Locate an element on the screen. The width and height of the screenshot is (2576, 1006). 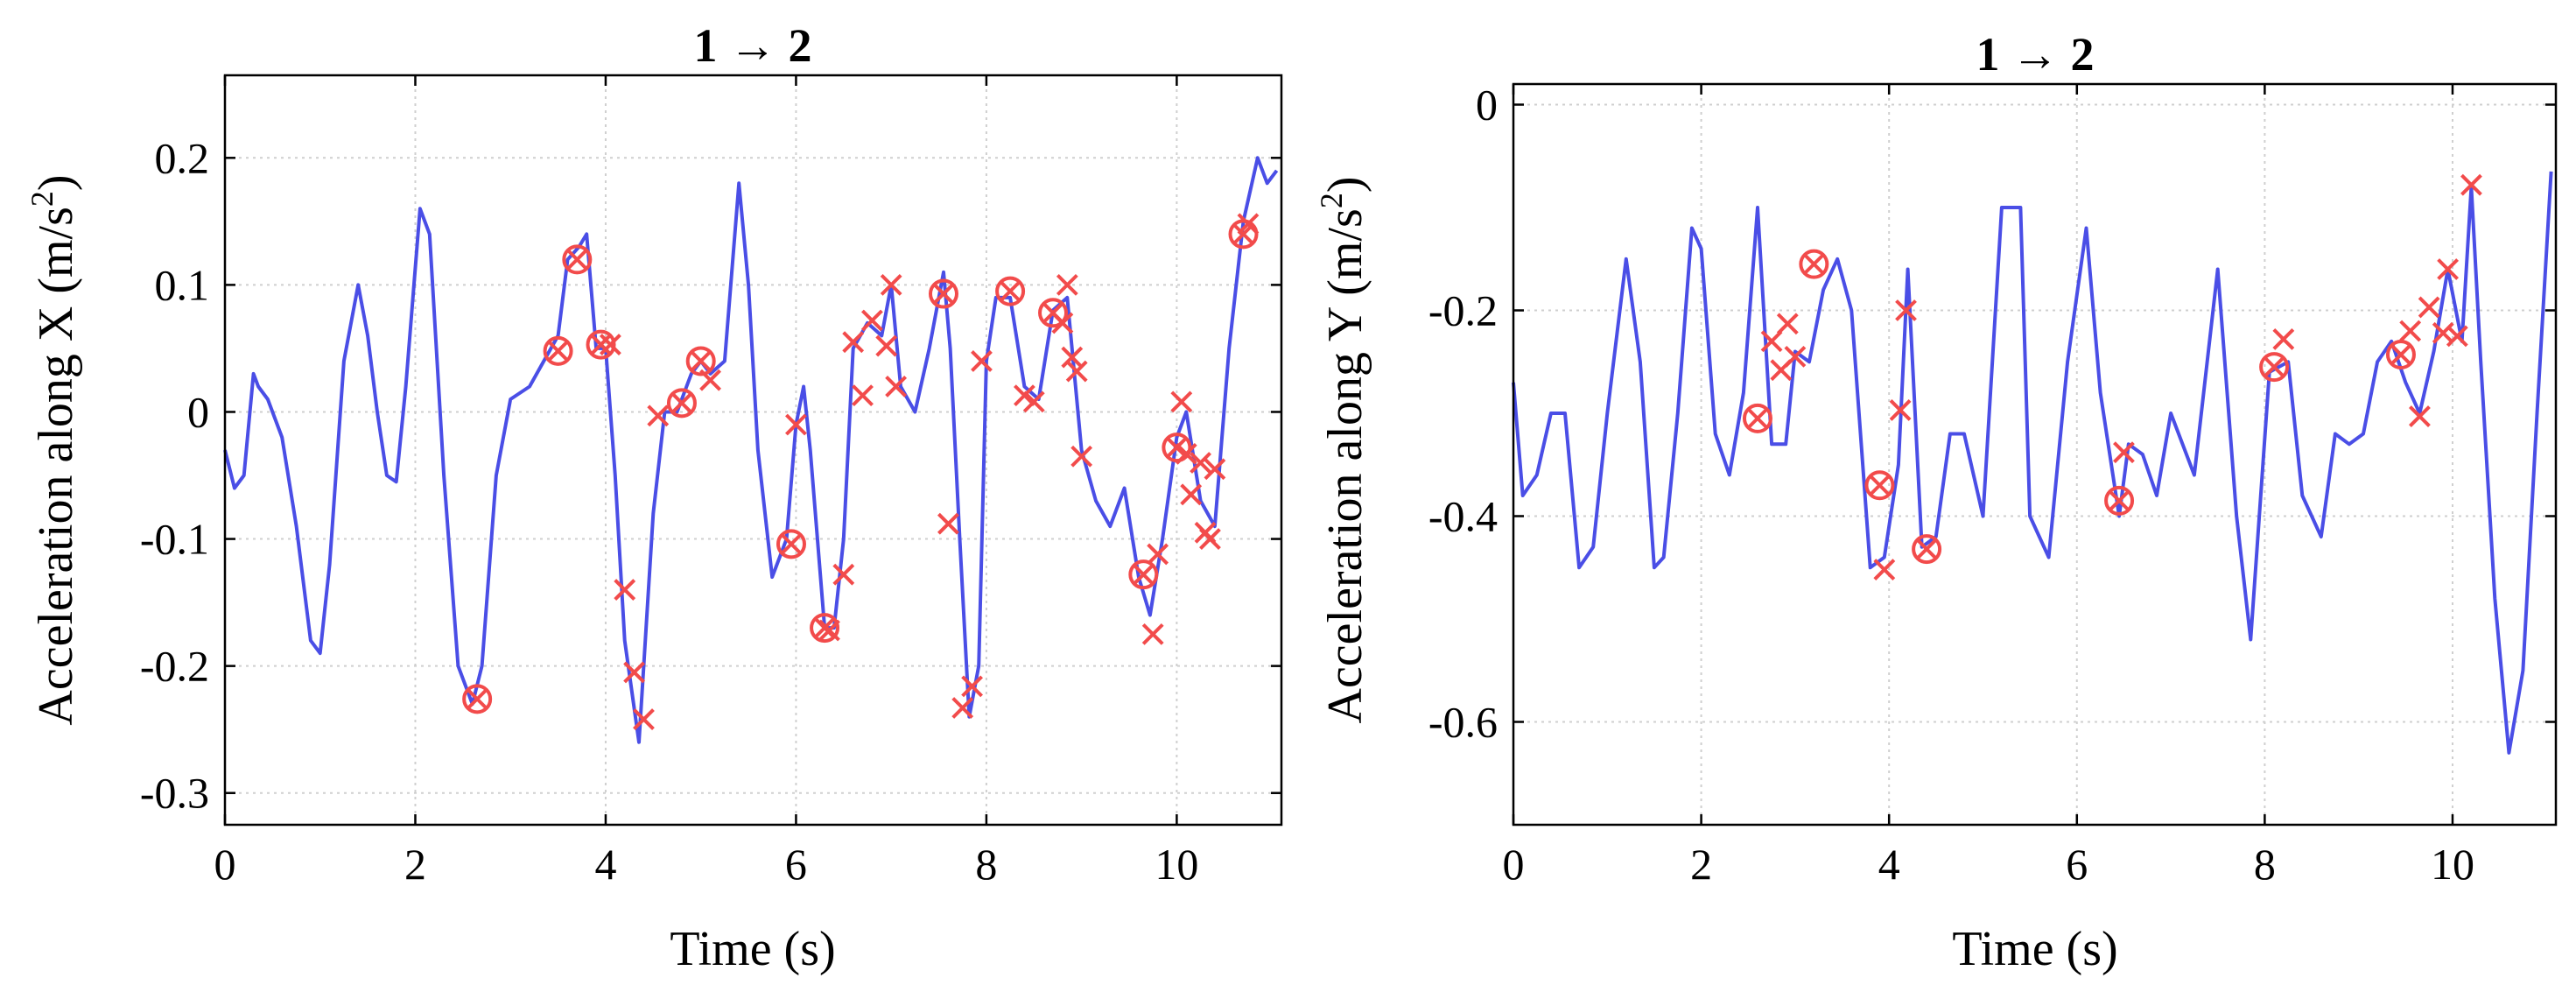
chart-title: 1 → 2 is located at coordinates (753, 46).